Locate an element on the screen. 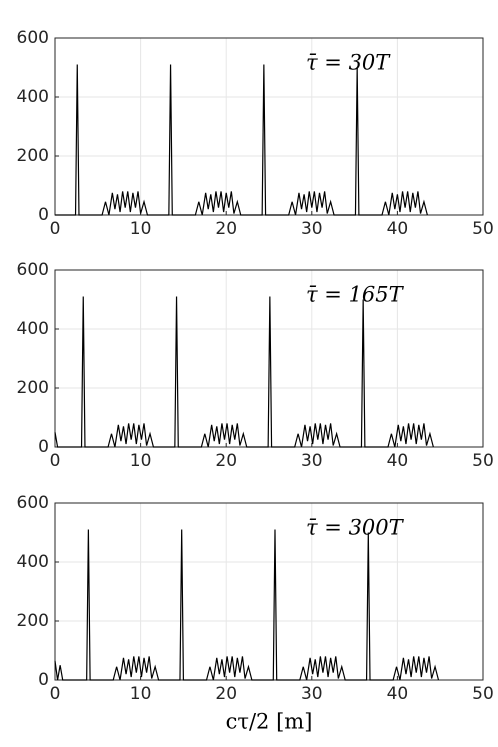 Image resolution: width=498 pixels, height=747 pixels. annotation: τ̄ = 300T is located at coordinates (355, 528).